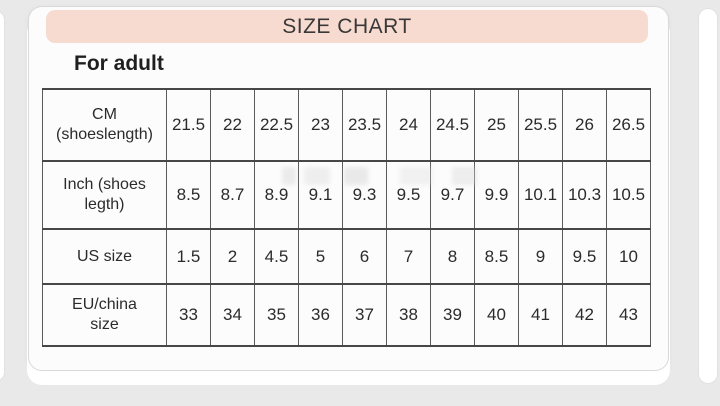  Describe the element at coordinates (104, 114) in the screenshot. I see `row-label-line: CM` at that location.